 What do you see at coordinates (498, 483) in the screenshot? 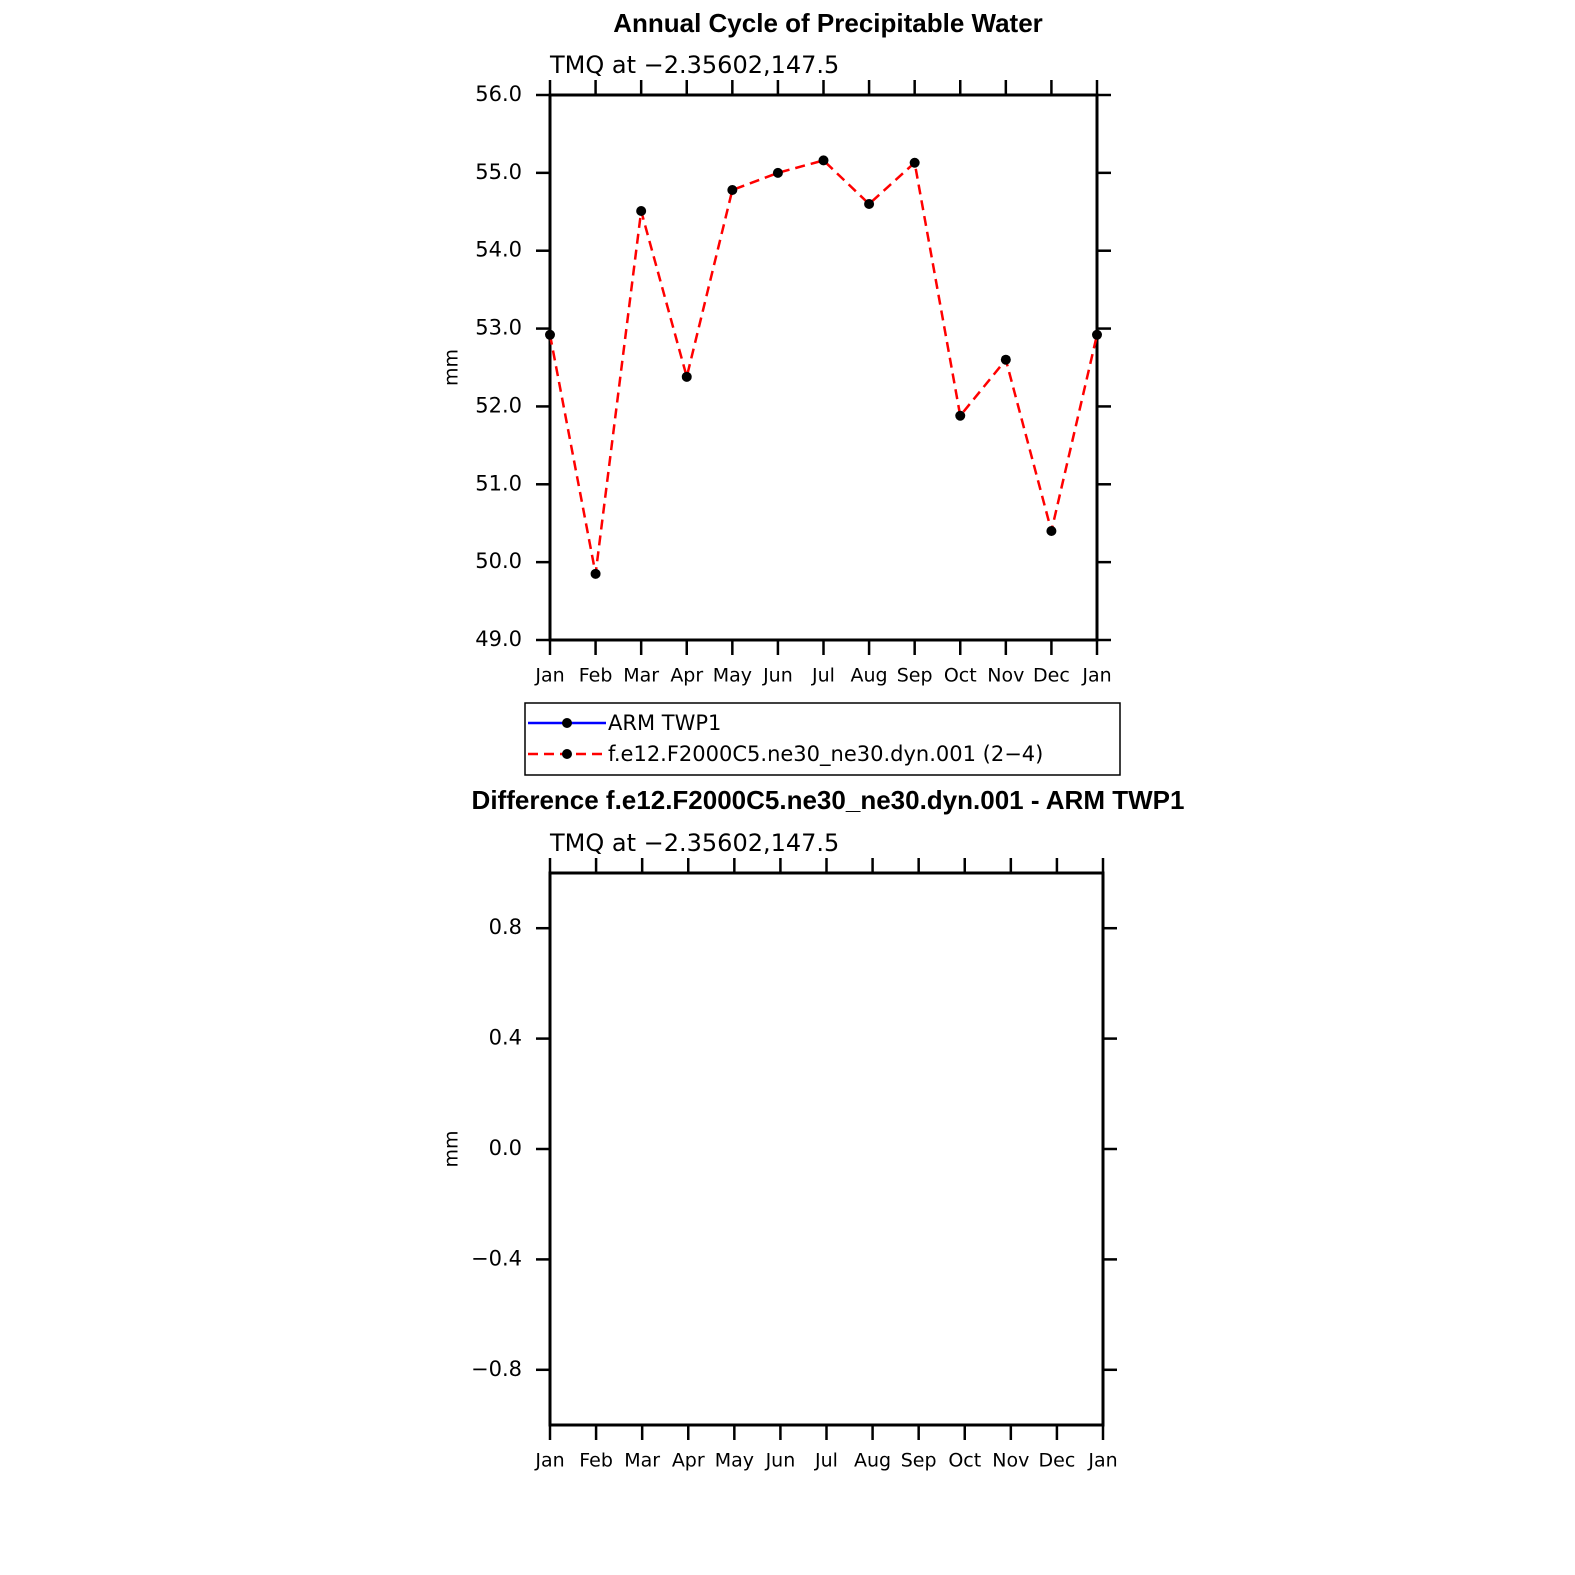
I see `y-tick-label: 51.0` at bounding box center [498, 483].